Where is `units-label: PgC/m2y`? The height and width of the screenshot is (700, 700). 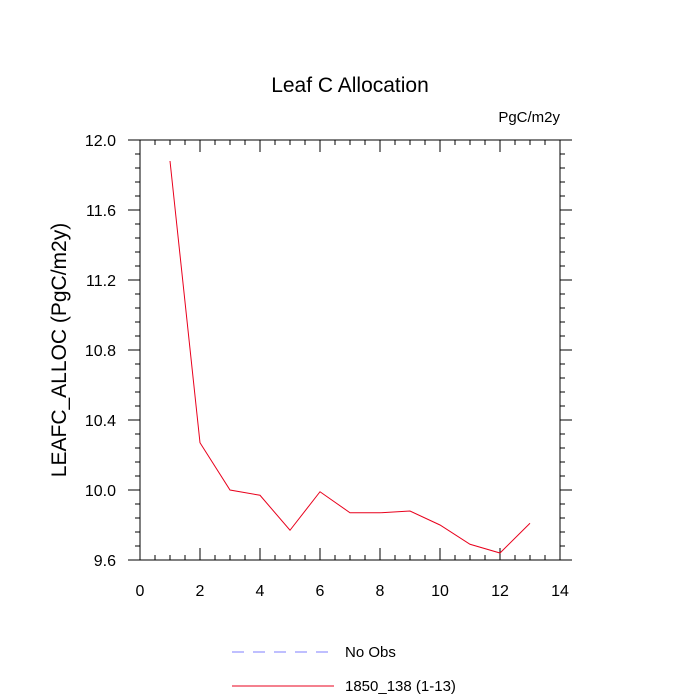 units-label: PgC/m2y is located at coordinates (529, 117).